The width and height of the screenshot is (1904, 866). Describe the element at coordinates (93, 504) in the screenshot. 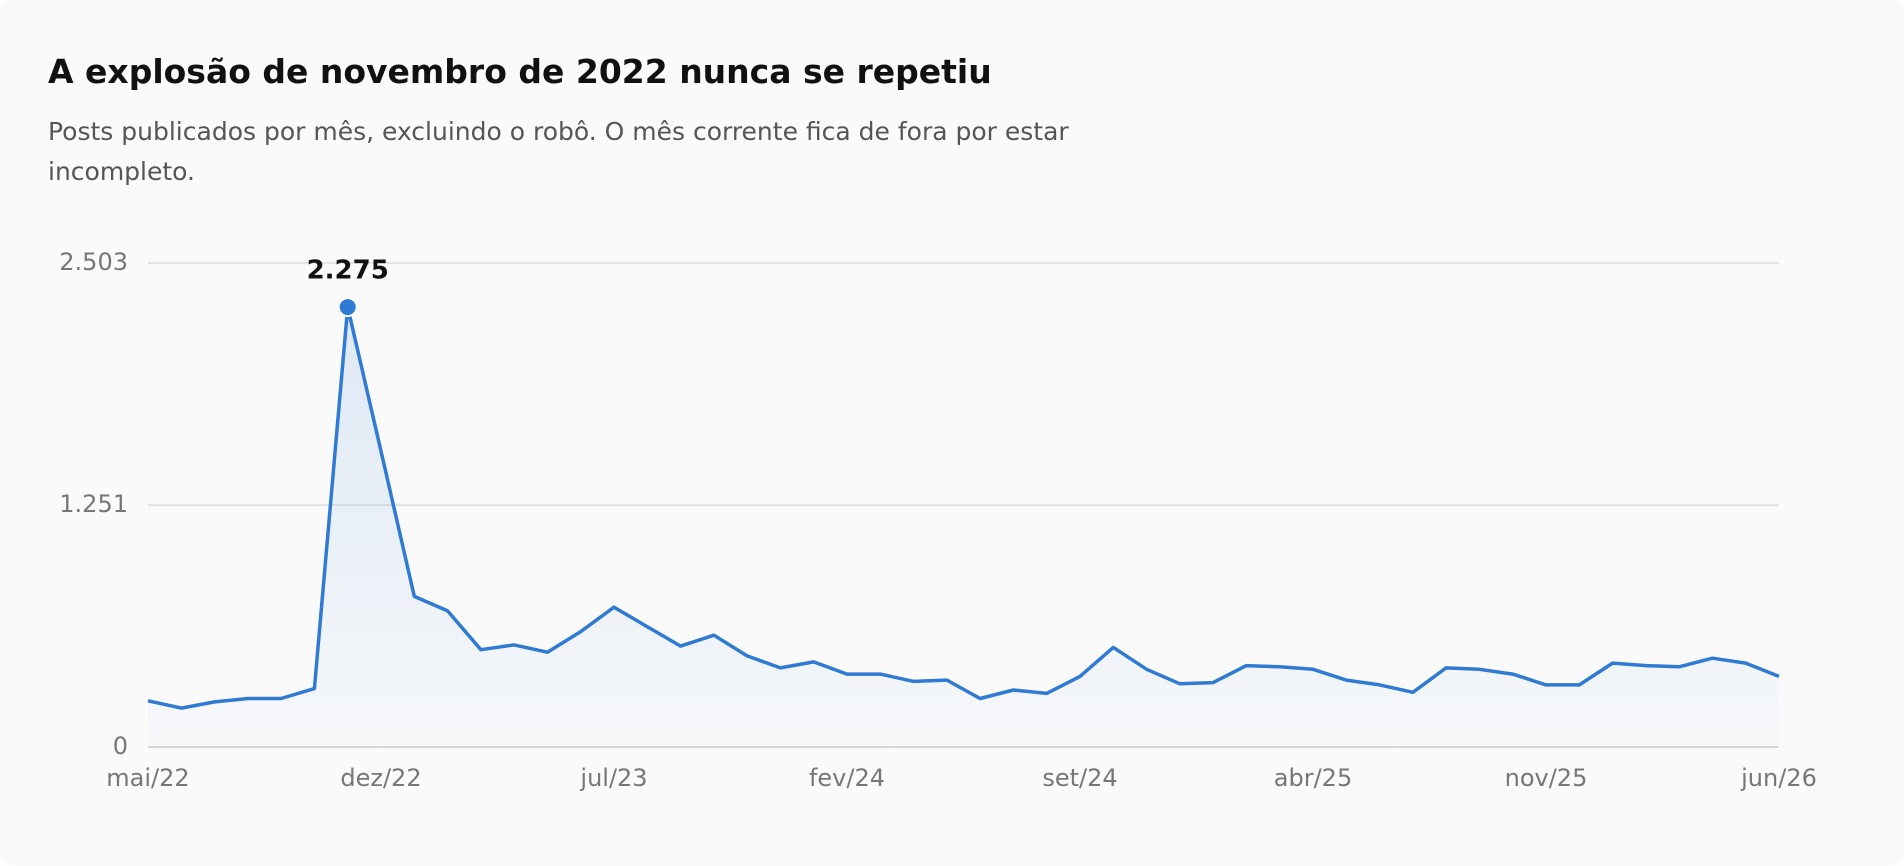

I see `y-tick-label: 1.251` at that location.